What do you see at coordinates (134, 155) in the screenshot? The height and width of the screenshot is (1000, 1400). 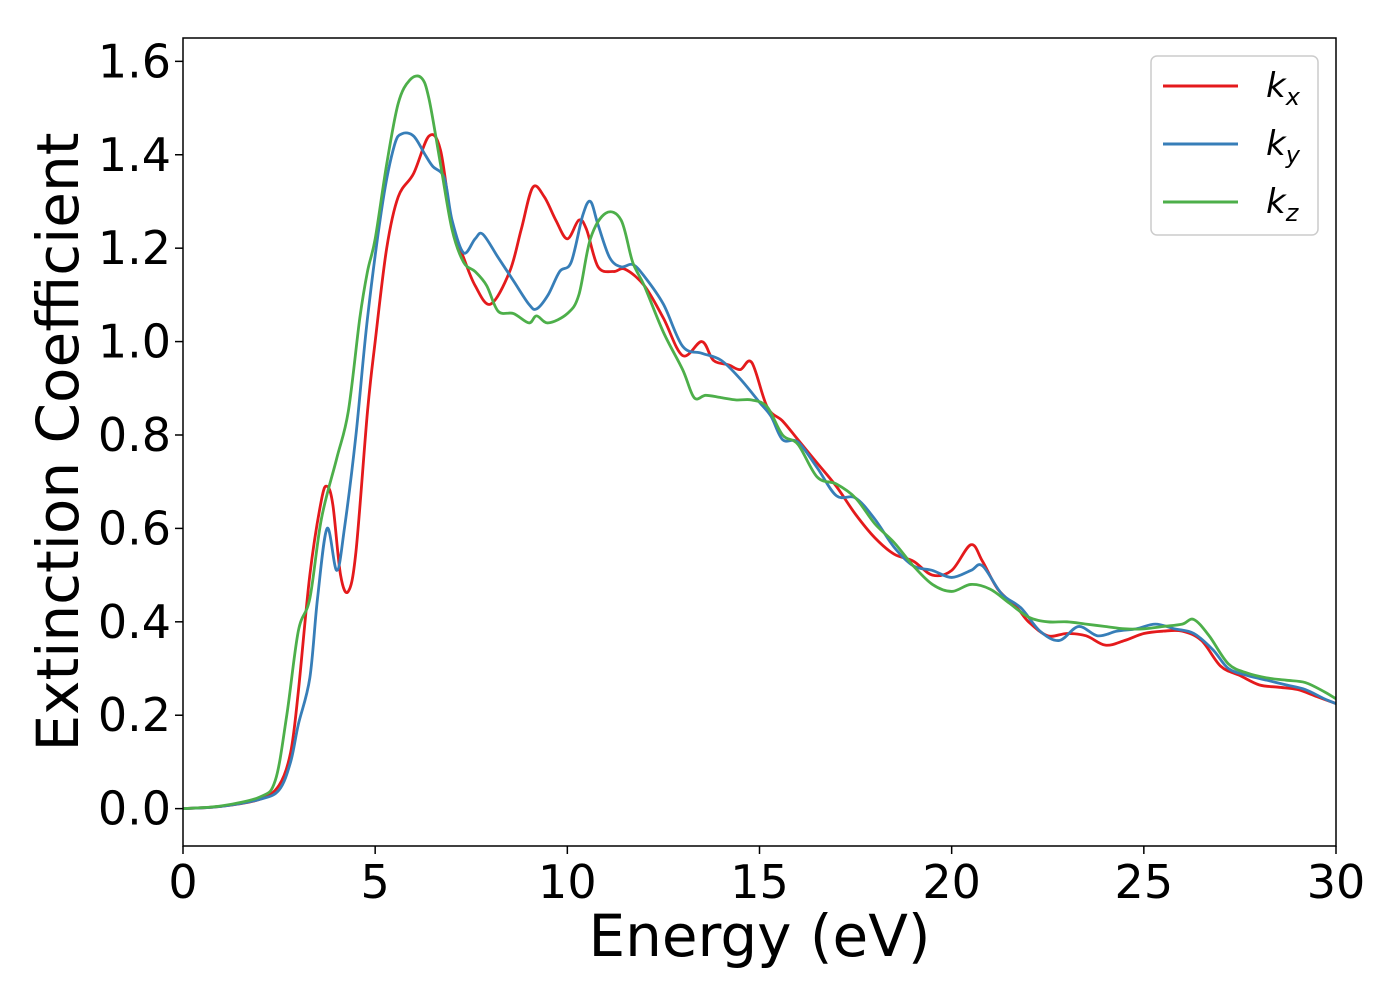 I see `y-tick-label: 1.4` at bounding box center [134, 155].